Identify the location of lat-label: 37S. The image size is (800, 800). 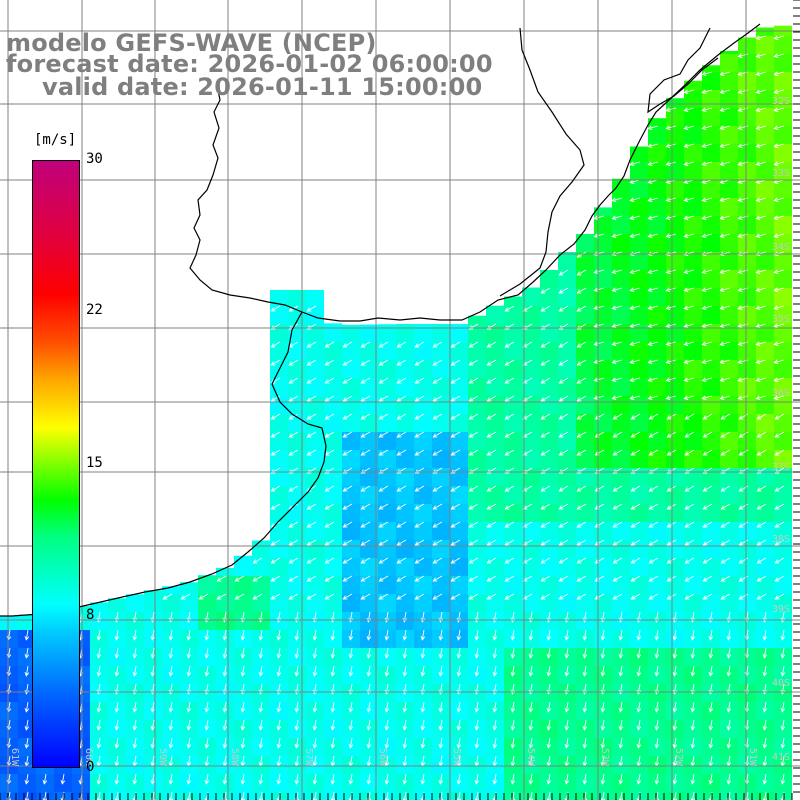
(781, 467).